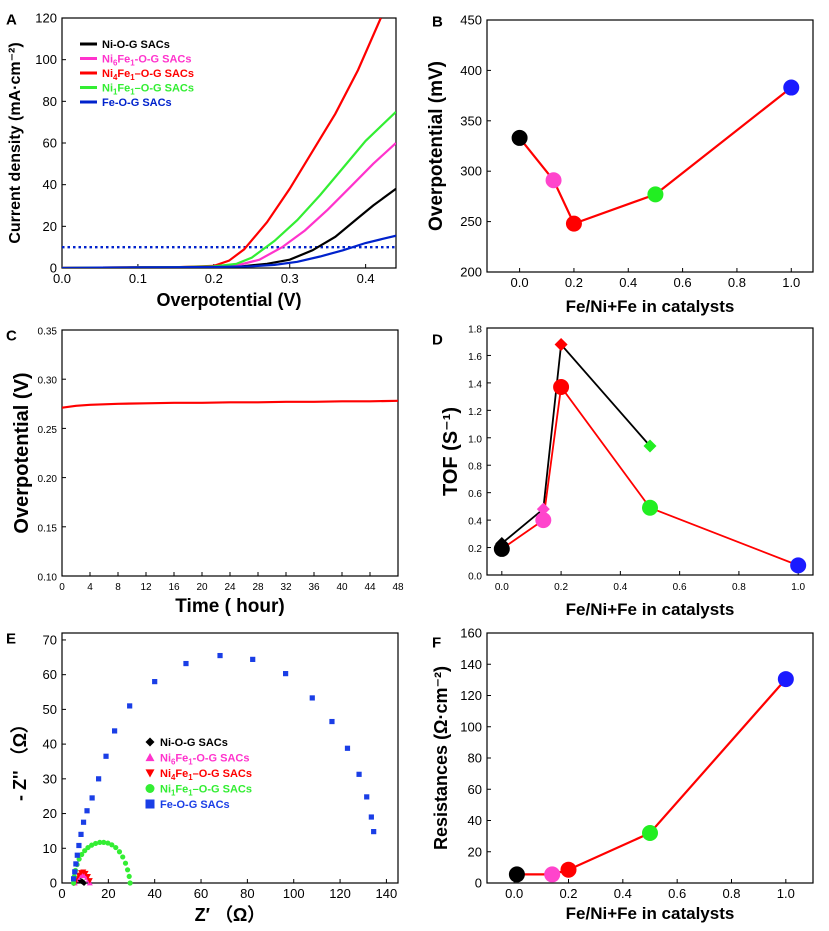 The image size is (829, 931). Describe the element at coordinates (48, 578) in the screenshot. I see `y-tick-label: 0.10` at that location.